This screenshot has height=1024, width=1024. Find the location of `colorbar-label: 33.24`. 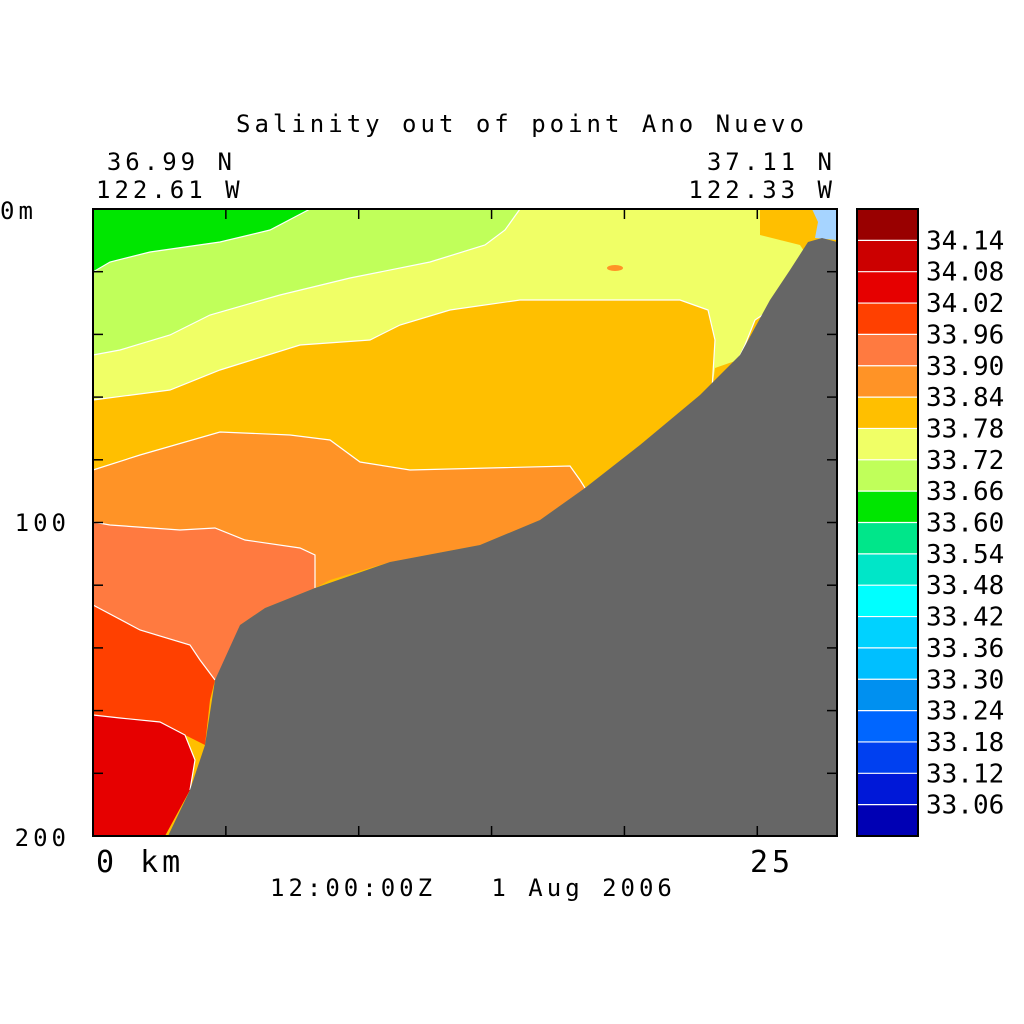

colorbar-label: 33.24 is located at coordinates (965, 712).